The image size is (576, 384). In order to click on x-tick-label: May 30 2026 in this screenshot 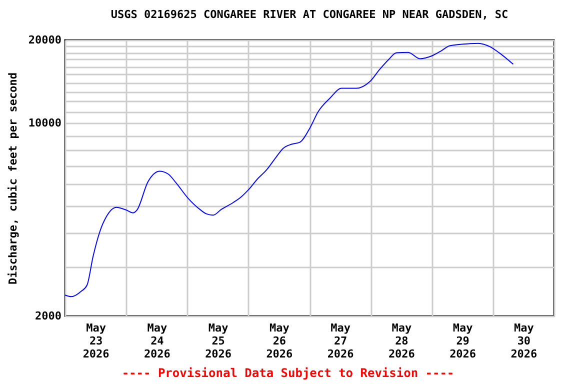, I will do `click(524, 341)`.